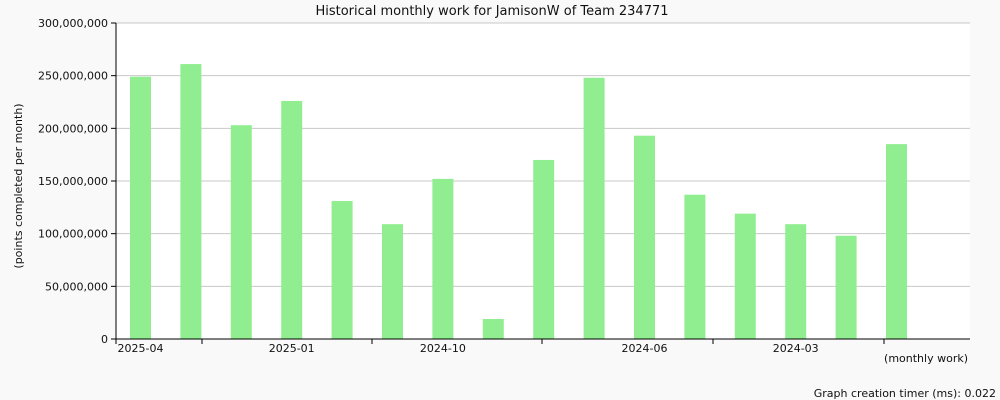  I want to click on x-axis-label: (monthly work), so click(926, 358).